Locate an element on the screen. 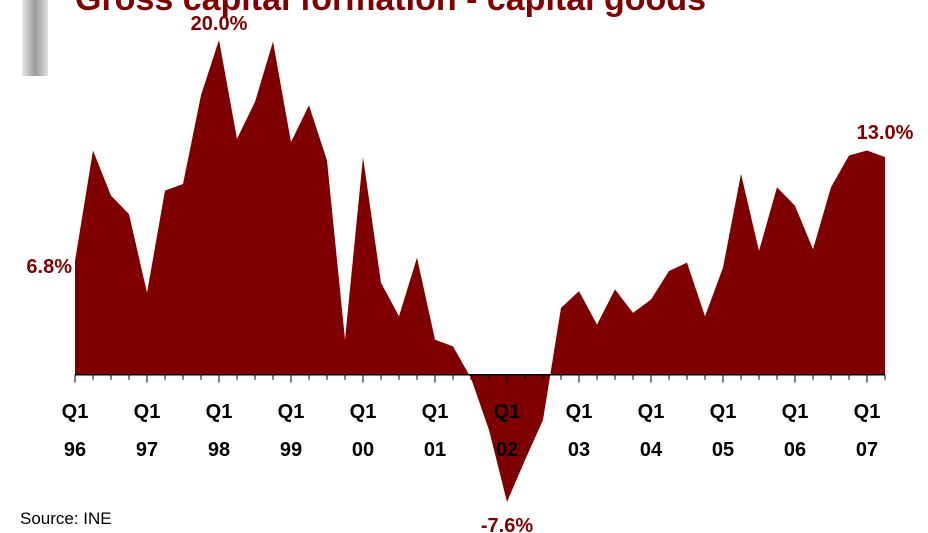 The image size is (928, 533). x-tick-label: Q1 04 is located at coordinates (651, 431).